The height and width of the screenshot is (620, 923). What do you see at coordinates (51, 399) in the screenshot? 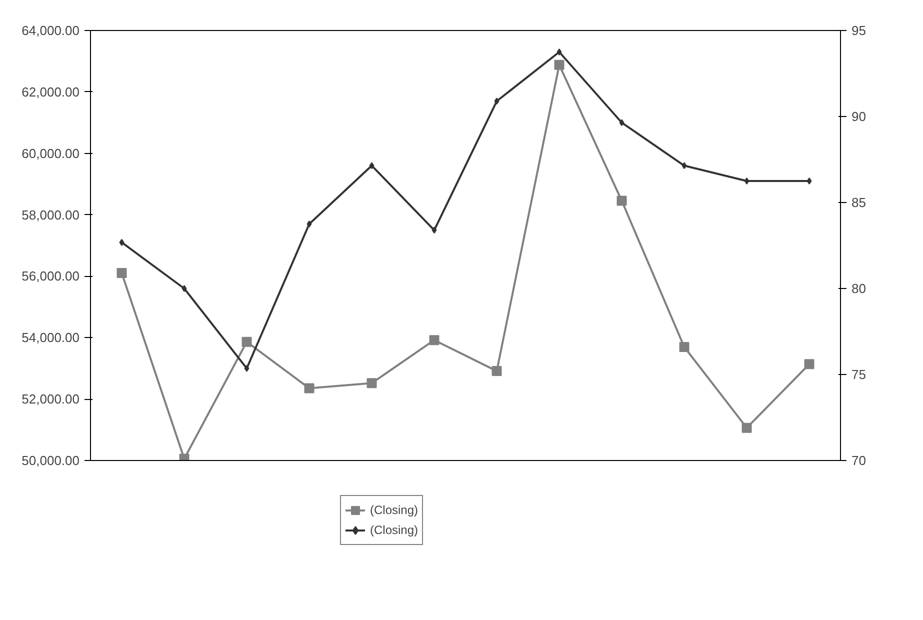
I see `y-tick-label: 52,000.00` at bounding box center [51, 399].